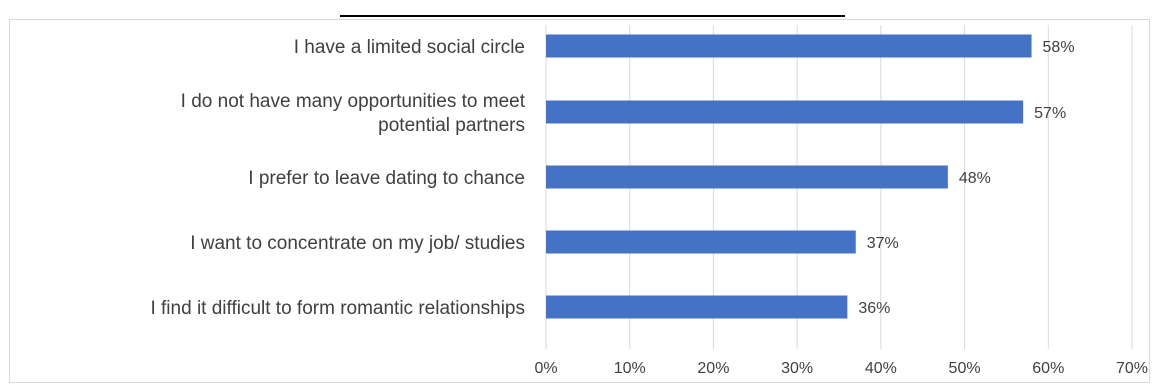 Image resolution: width=1153 pixels, height=387 pixels. I want to click on data-label: 57%, so click(1050, 113).